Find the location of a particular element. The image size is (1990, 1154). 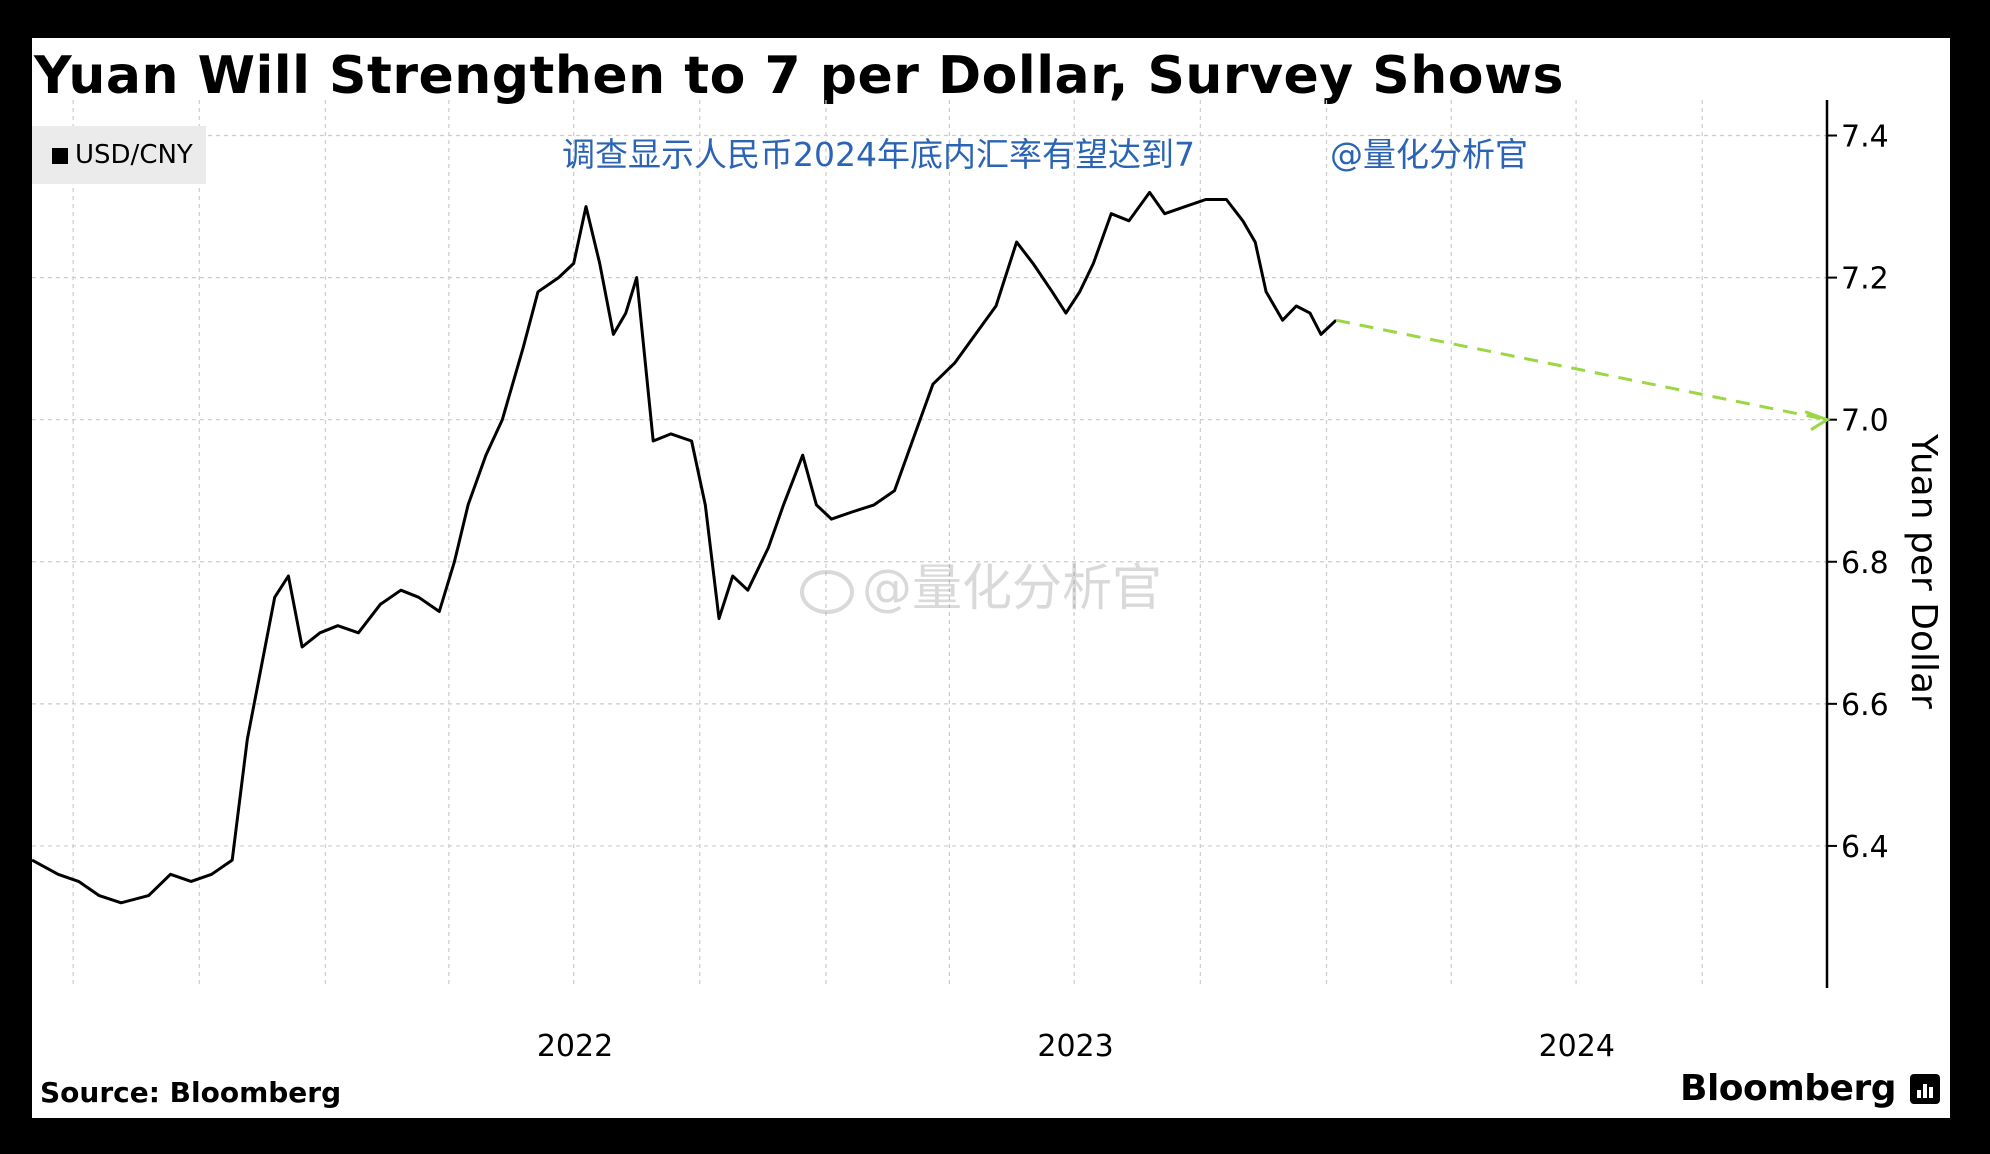

y-tick-label: 6.6 is located at coordinates (1865, 705).